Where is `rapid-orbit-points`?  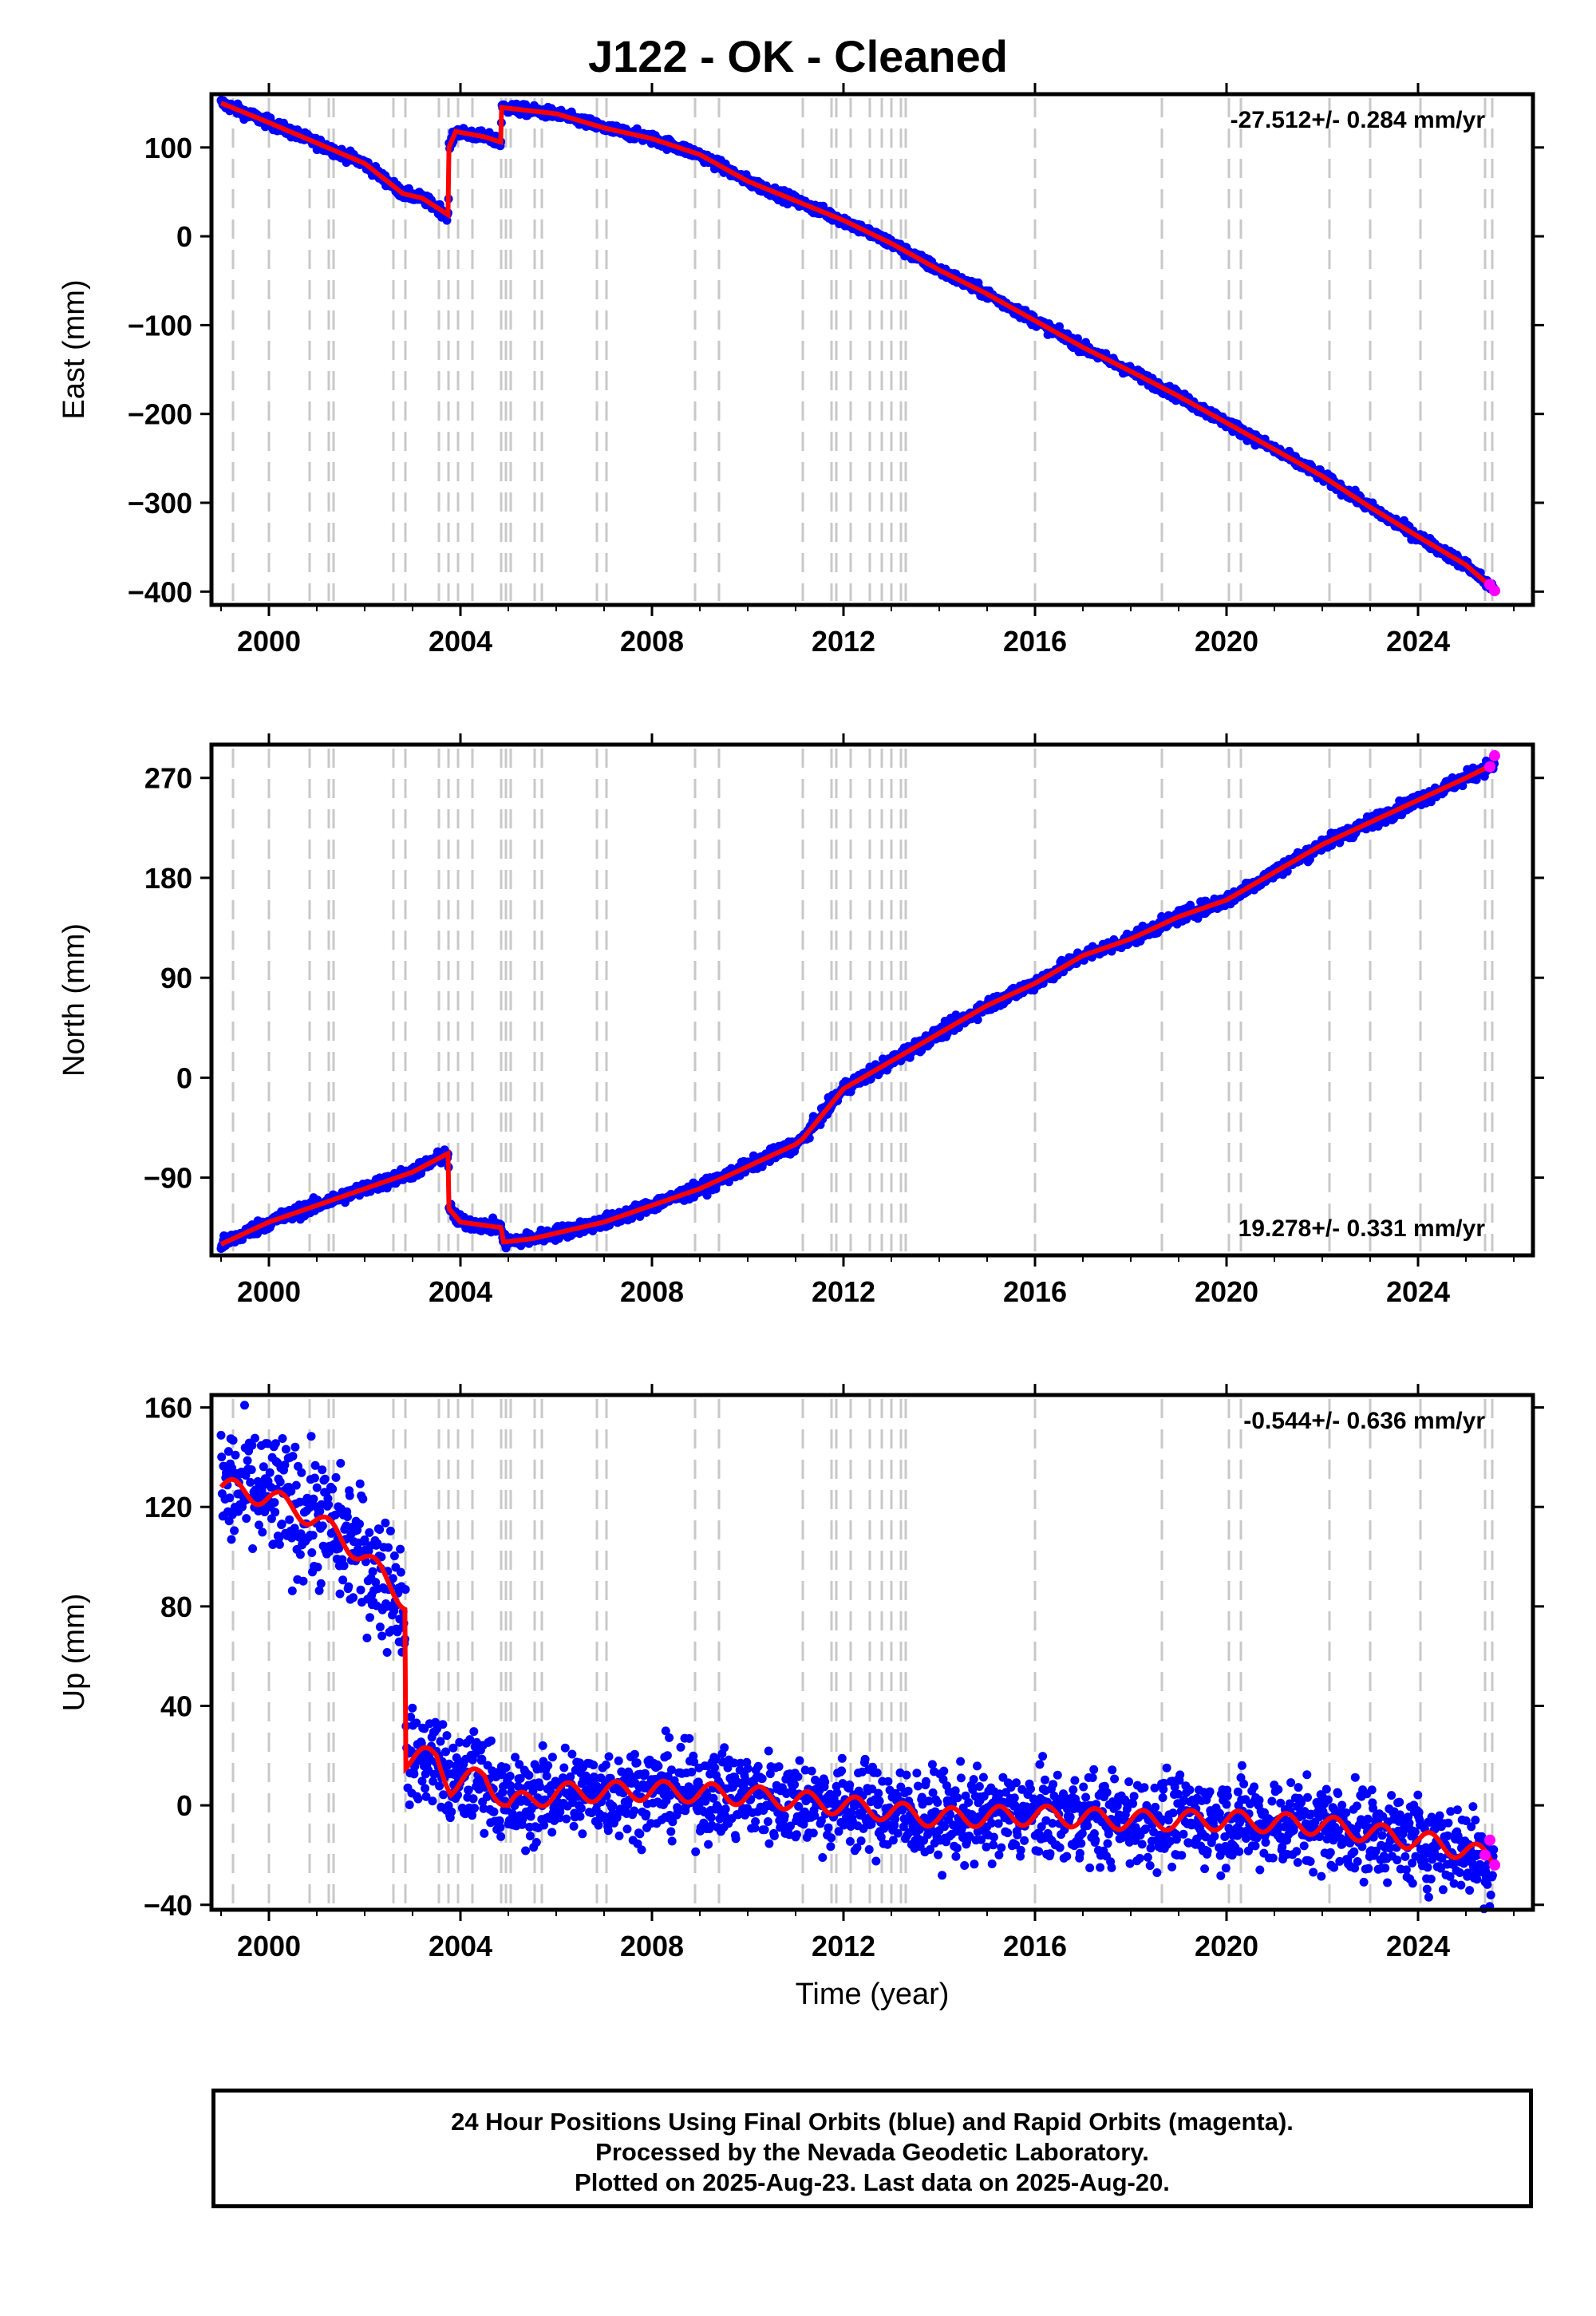 rapid-orbit-points is located at coordinates (1492, 588).